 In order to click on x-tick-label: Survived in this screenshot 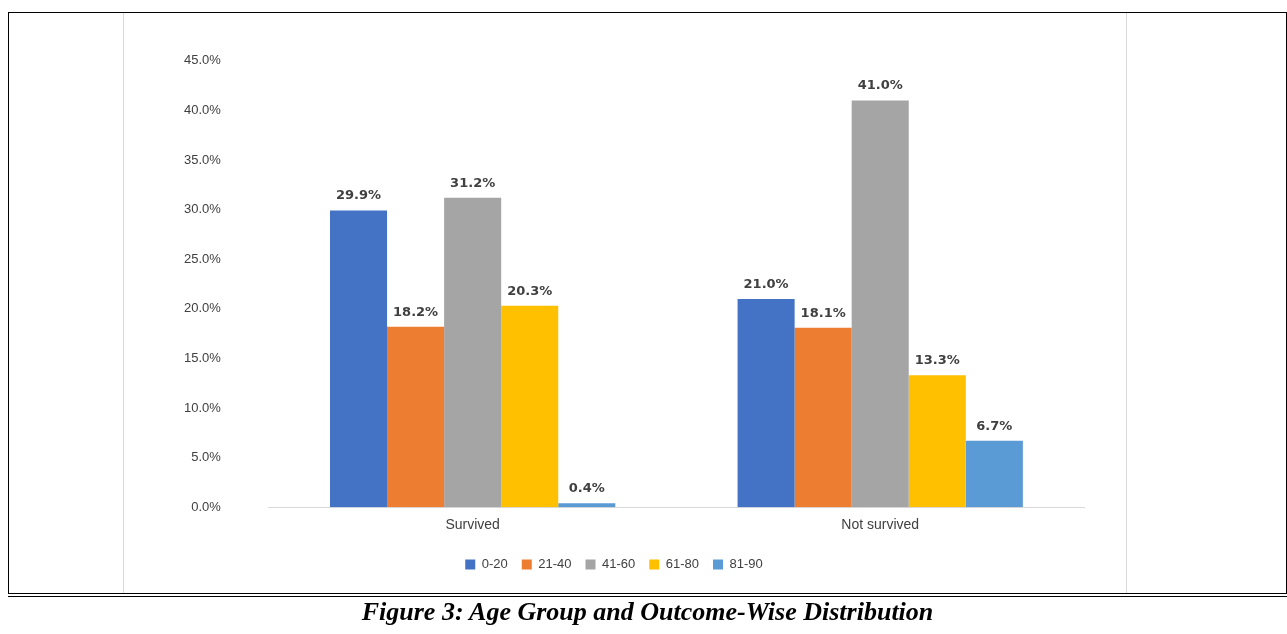, I will do `click(472, 524)`.